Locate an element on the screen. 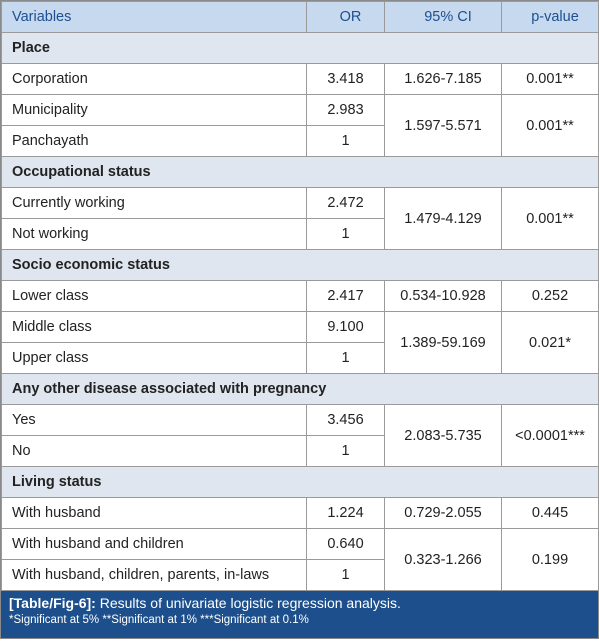 The image size is (599, 641). data-row: Lower class 2.417 0.534-10.928 0.252 is located at coordinates (300, 296).